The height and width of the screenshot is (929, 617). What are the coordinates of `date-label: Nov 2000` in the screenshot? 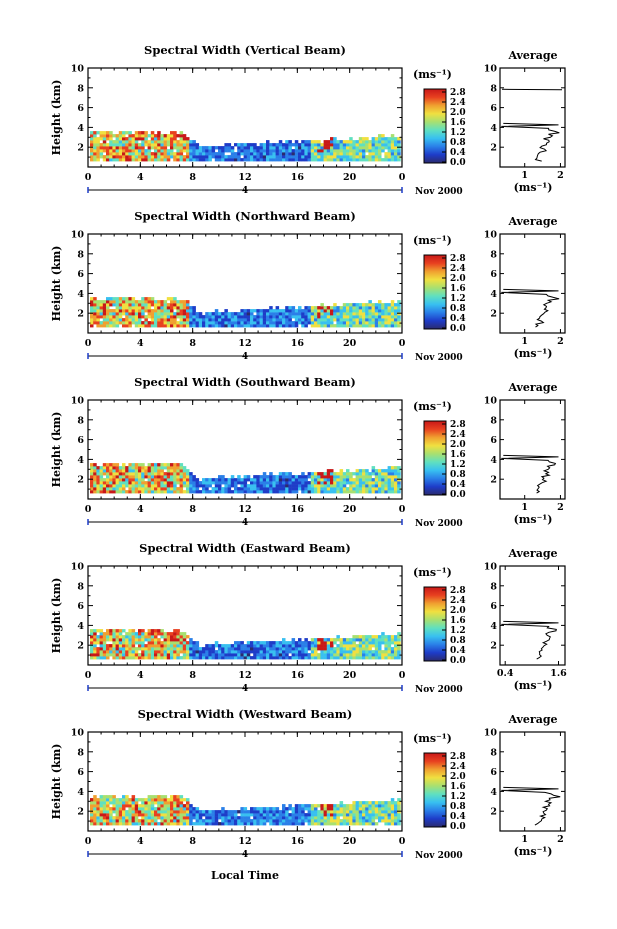 It's located at (439, 524).